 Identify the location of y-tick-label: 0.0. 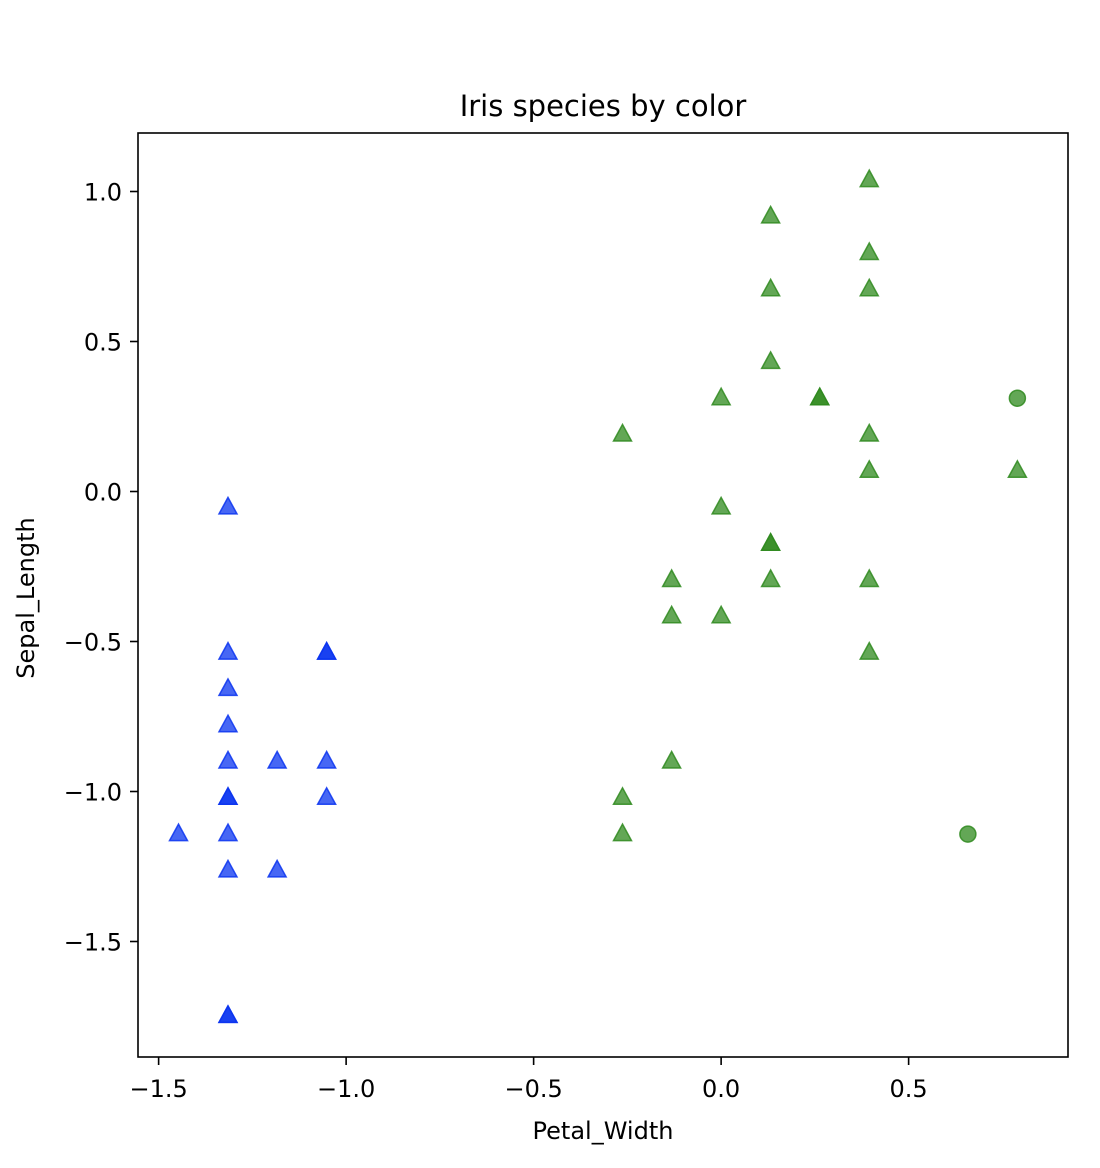
(103, 493).